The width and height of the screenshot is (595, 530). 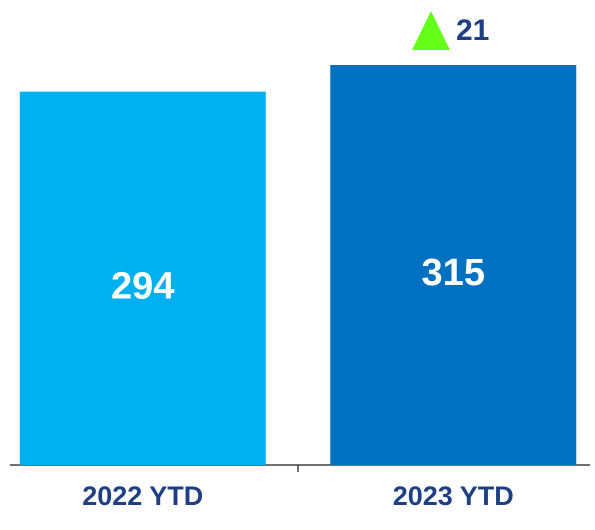 I want to click on increase-arrow, so click(x=431, y=30).